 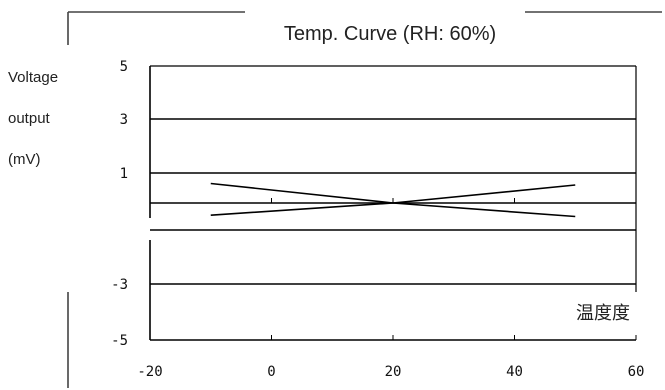 I want to click on y-axis-label-line-3: (mV), so click(x=24, y=159).